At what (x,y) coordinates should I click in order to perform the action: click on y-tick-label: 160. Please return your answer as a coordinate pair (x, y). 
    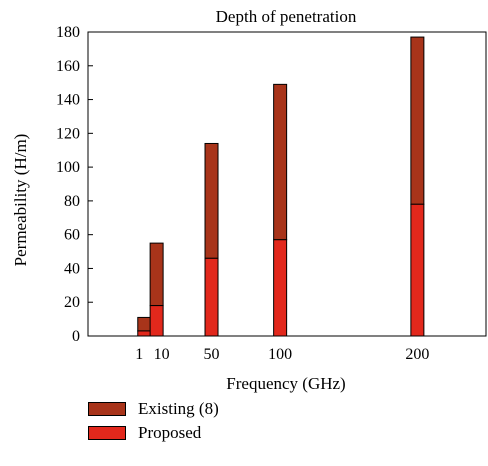
    Looking at the image, I should click on (68, 66).